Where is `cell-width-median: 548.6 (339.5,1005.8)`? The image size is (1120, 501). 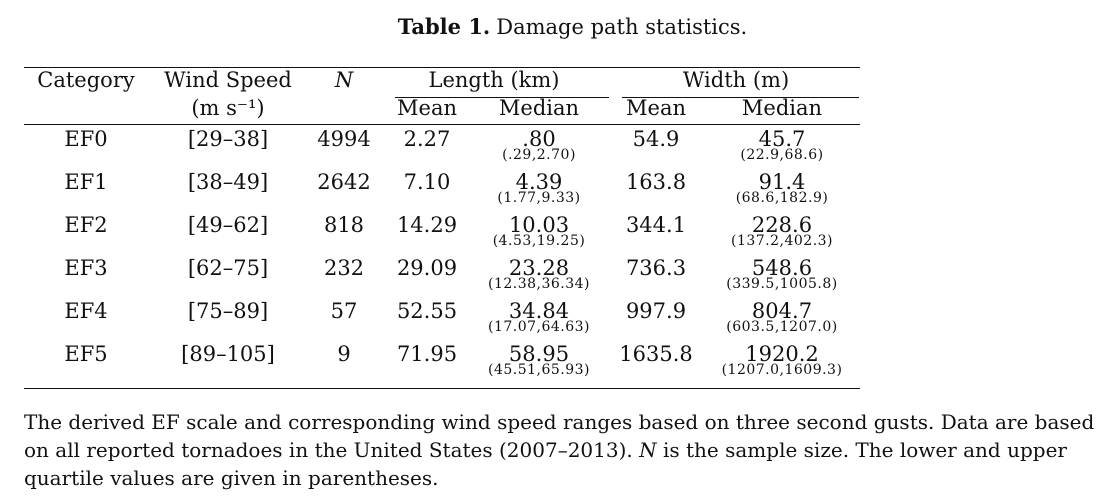
cell-width-median: 548.6 (339.5,1005.8) is located at coordinates (781, 274).